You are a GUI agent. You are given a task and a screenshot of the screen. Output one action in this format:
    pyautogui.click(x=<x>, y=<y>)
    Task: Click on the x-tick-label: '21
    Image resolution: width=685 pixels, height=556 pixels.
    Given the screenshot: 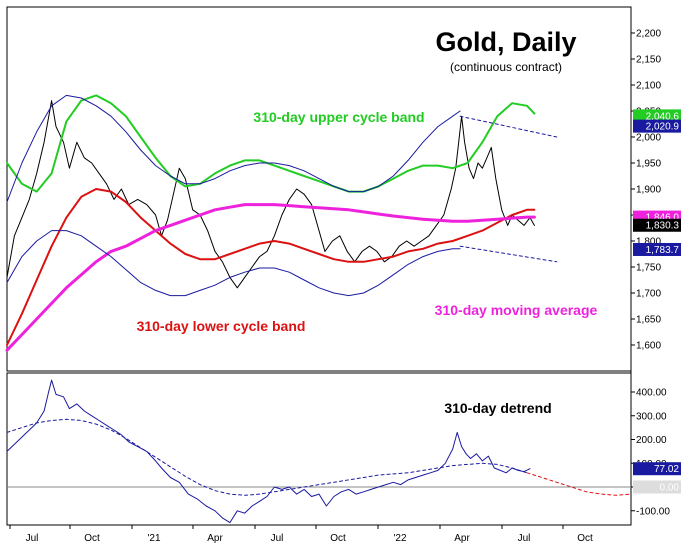 What is the action you would take?
    pyautogui.click(x=153, y=538)
    